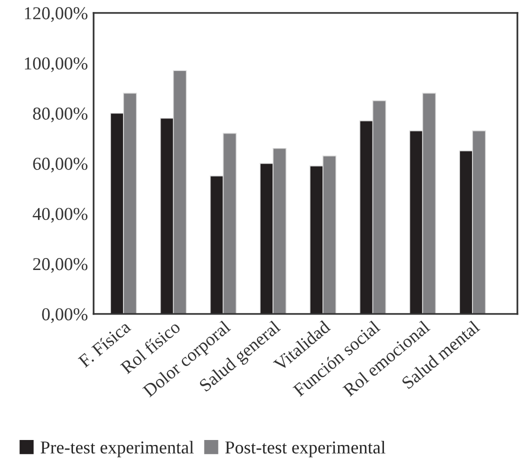 The width and height of the screenshot is (520, 461). Describe the element at coordinates (305, 449) in the screenshot. I see `legend-label: Post-test experimental` at that location.